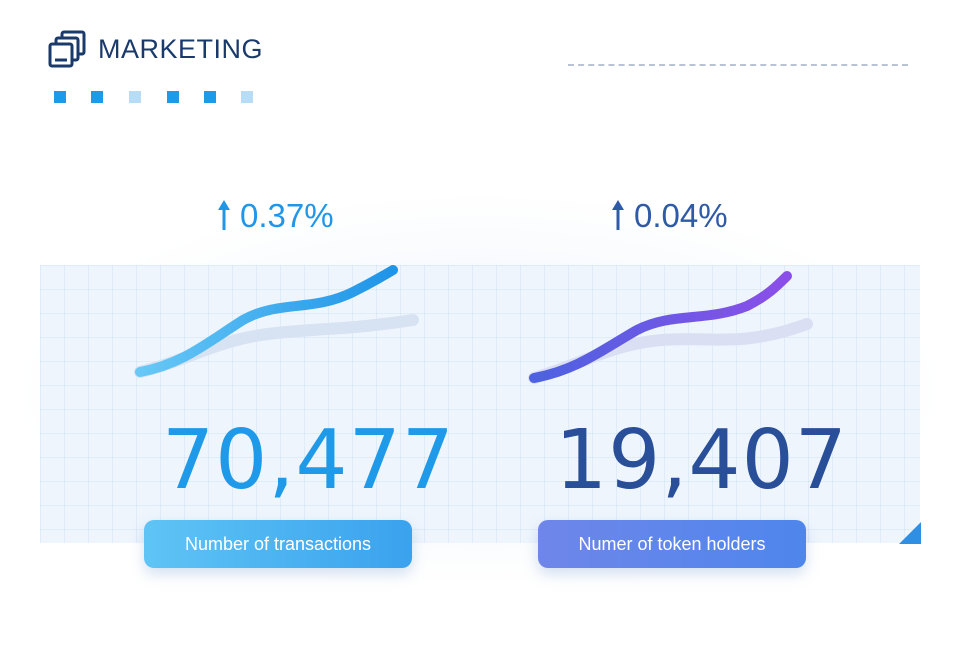 The image size is (960, 656). I want to click on label-pill-token-holders: Numer of token holders, so click(672, 544).